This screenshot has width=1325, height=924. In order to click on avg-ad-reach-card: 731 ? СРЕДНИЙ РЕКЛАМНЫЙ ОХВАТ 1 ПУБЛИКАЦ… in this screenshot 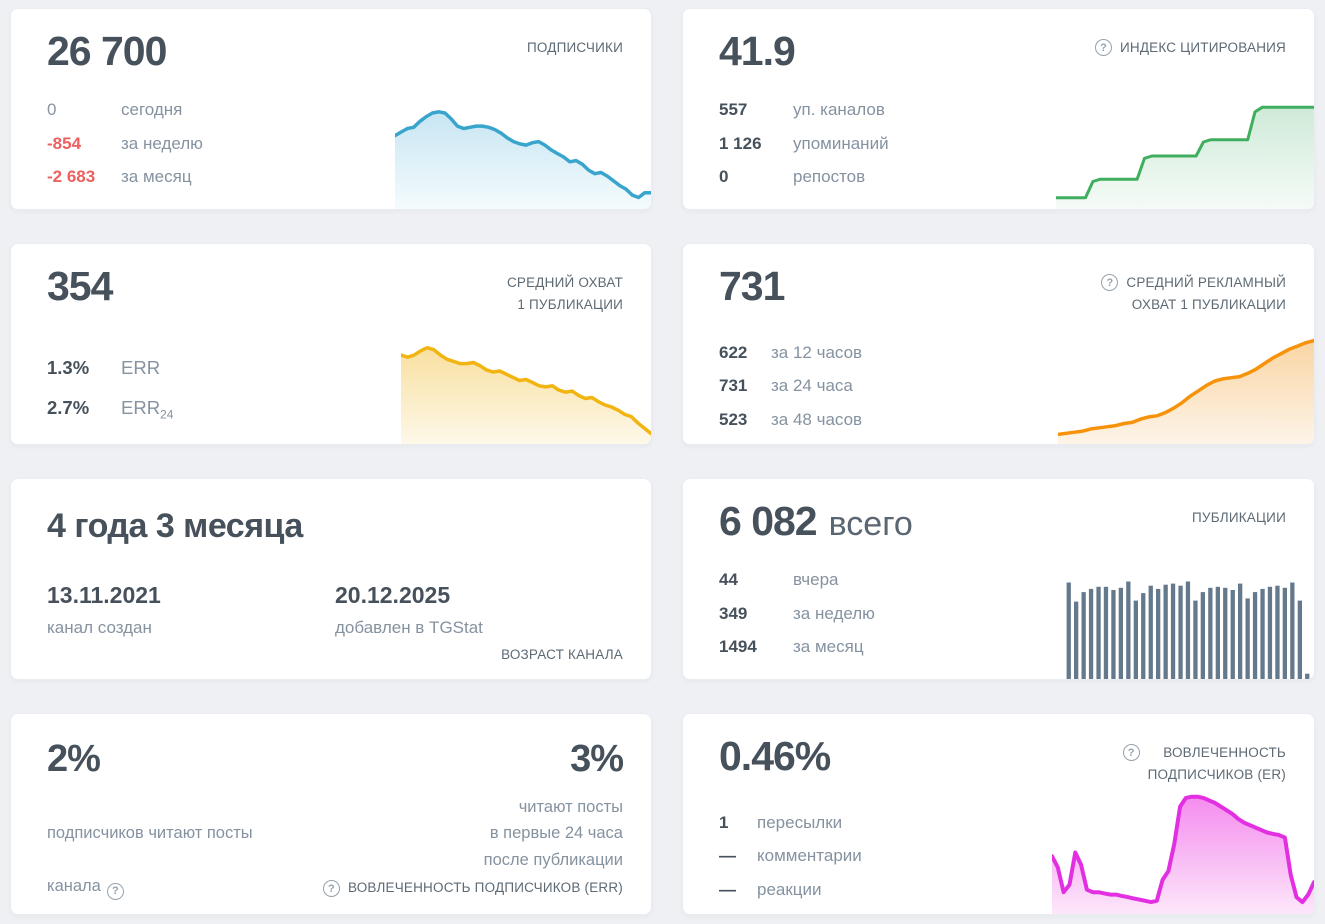, I will do `click(998, 344)`.